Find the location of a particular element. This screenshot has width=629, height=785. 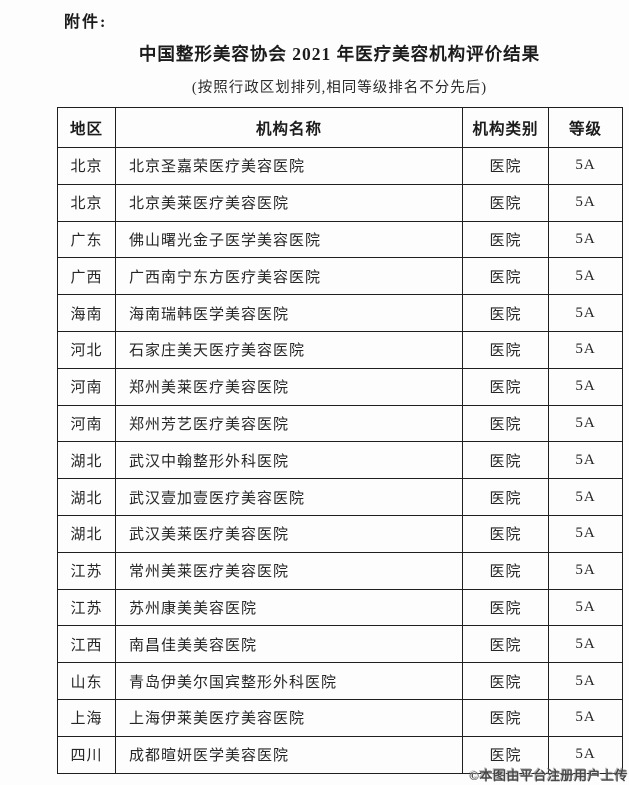

table-row: 四川 成都暄妍医学美容医院 医院 5A is located at coordinates (340, 754).